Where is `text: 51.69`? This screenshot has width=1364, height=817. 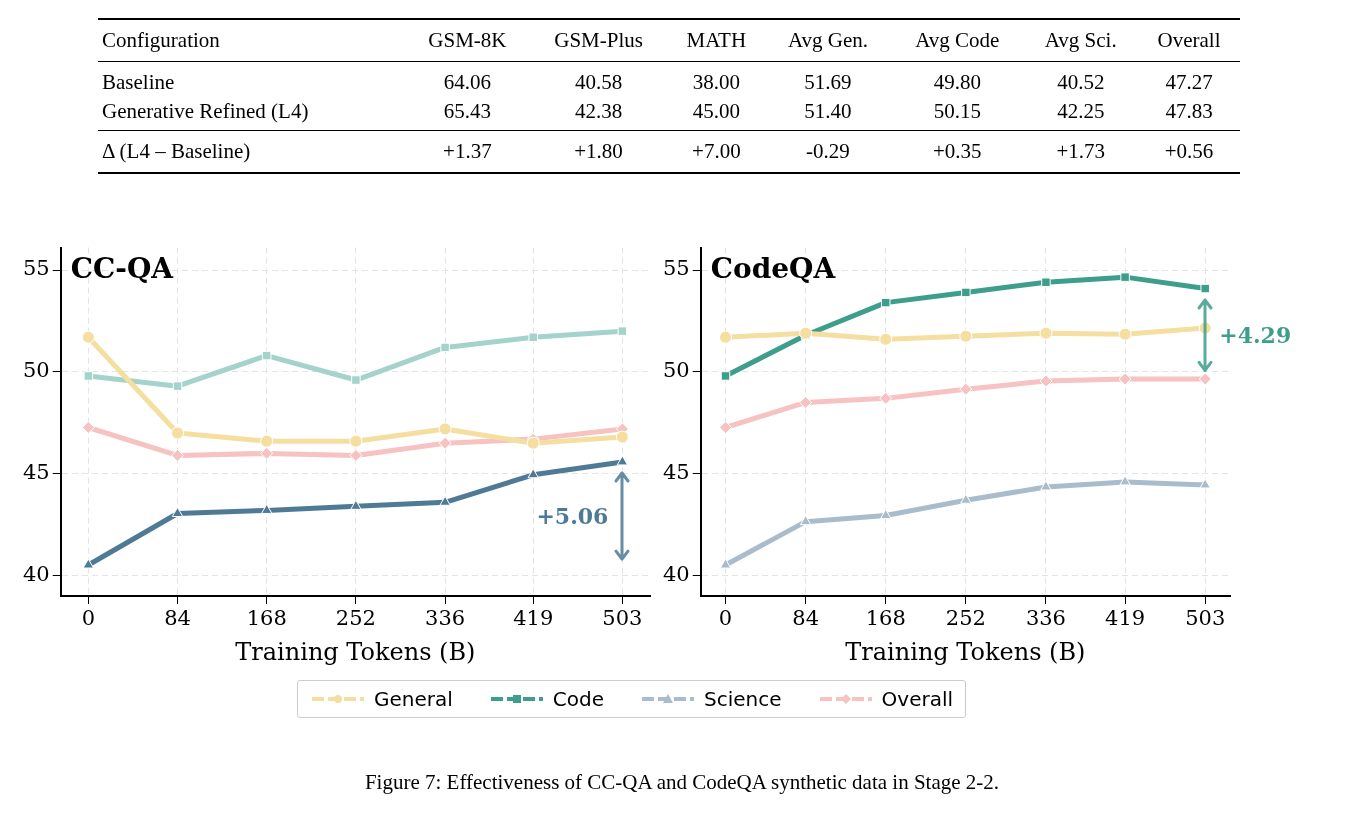 text: 51.69 is located at coordinates (828, 82).